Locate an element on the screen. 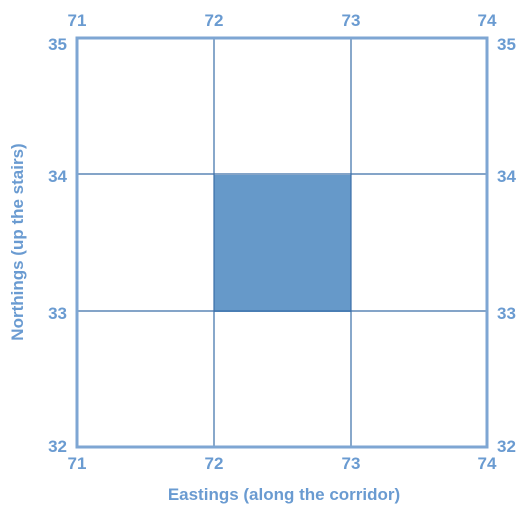  left-northing-label: 34 is located at coordinates (57, 176).